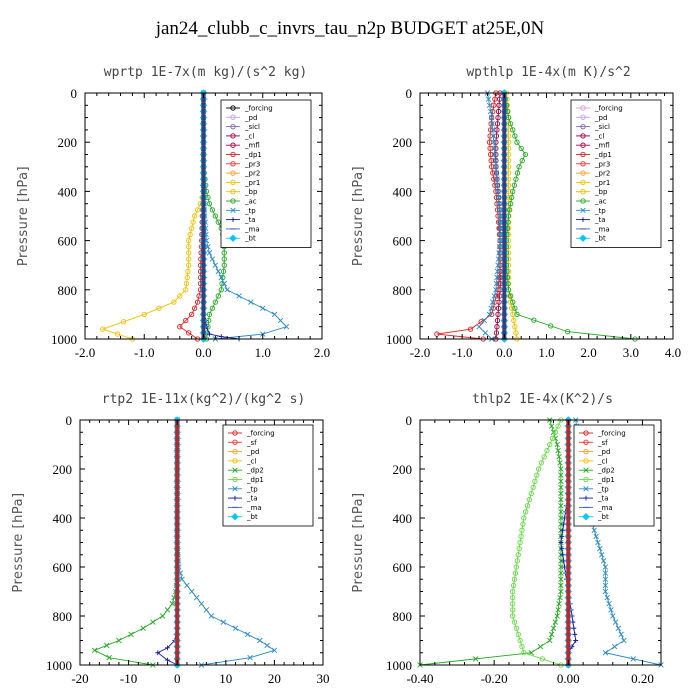 This screenshot has height=700, width=700. What do you see at coordinates (128, 678) in the screenshot?
I see `x-tick-label: -10` at bounding box center [128, 678].